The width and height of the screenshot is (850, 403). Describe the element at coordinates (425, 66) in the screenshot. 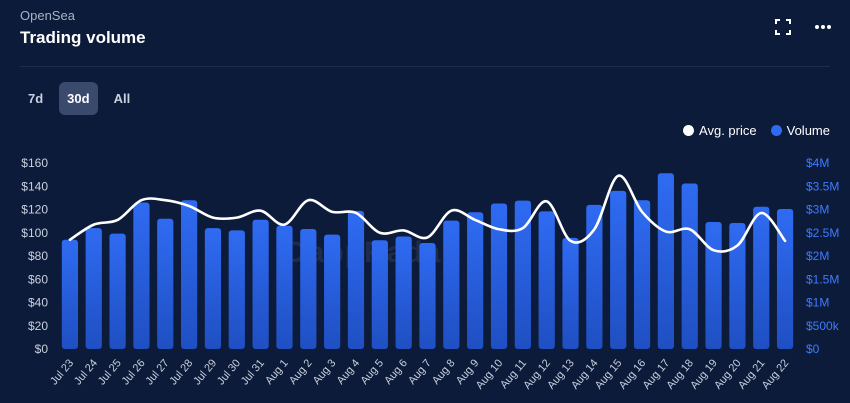

I see `header-divider` at that location.